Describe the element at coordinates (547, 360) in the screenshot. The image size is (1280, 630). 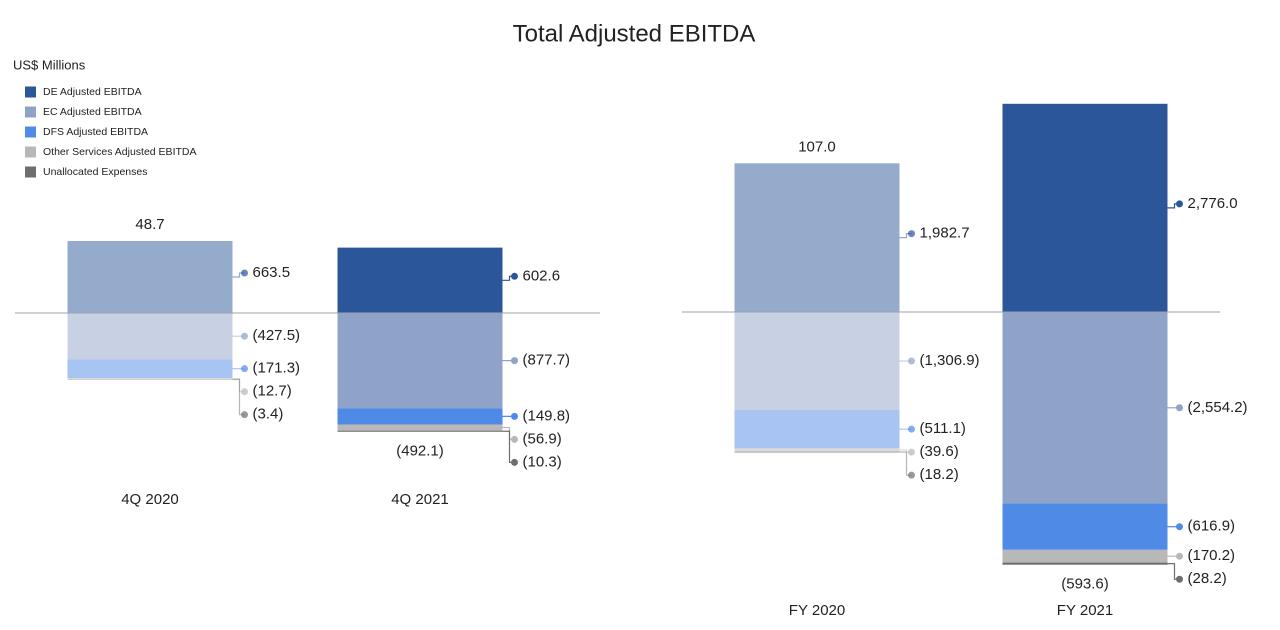
I see `value-label: (877.7)` at that location.